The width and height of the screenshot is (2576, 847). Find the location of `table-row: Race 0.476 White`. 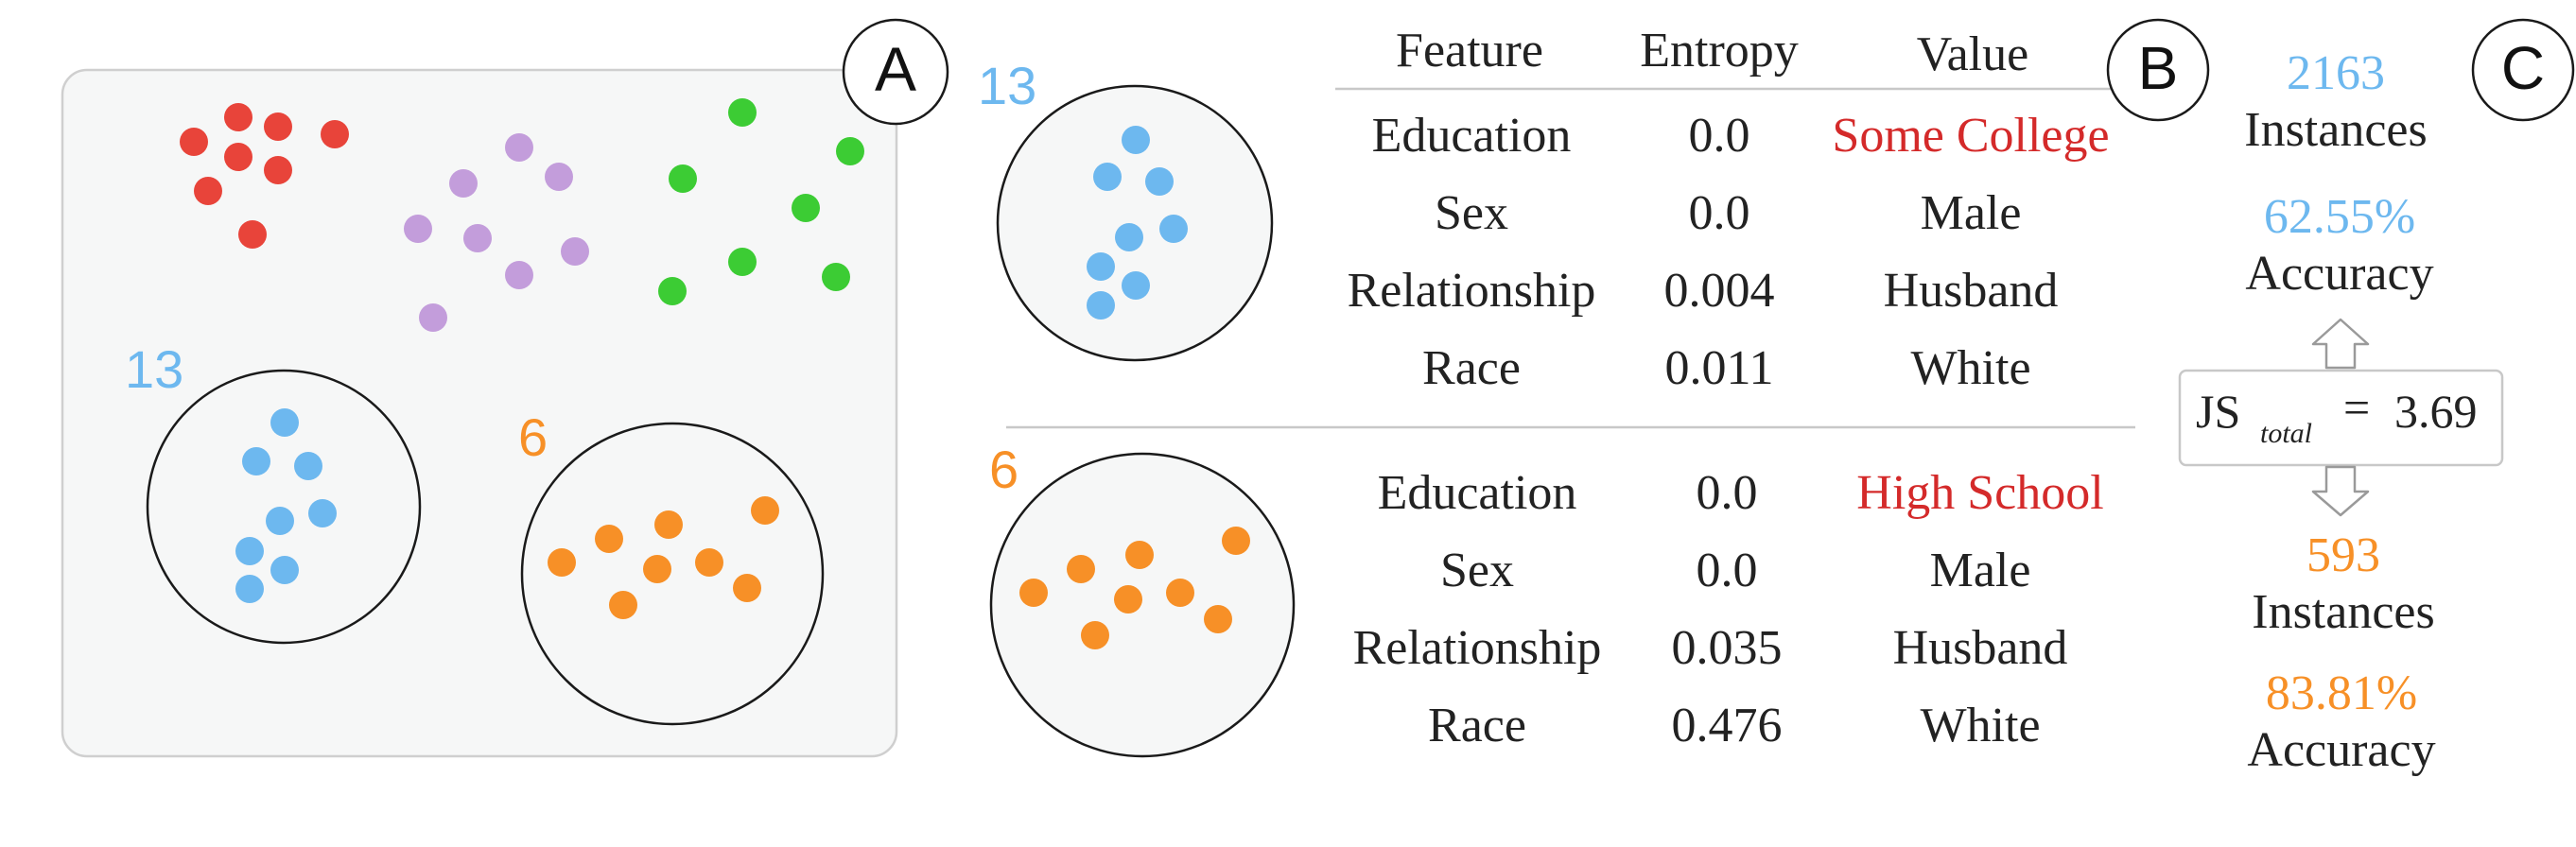

table-row: Race 0.476 White is located at coordinates (1734, 725).